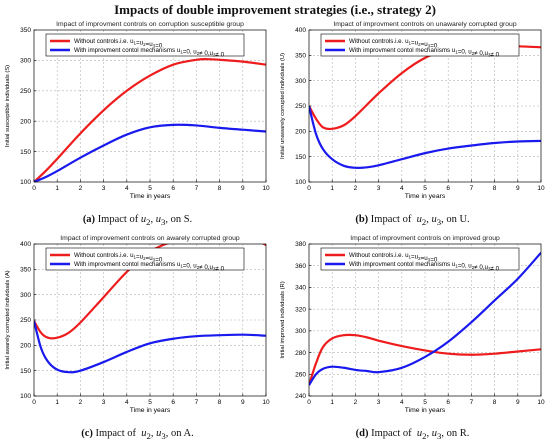 Image resolution: width=550 pixels, height=444 pixels. Describe the element at coordinates (57, 188) in the screenshot. I see `chart-a-xtick-label: 1` at that location.